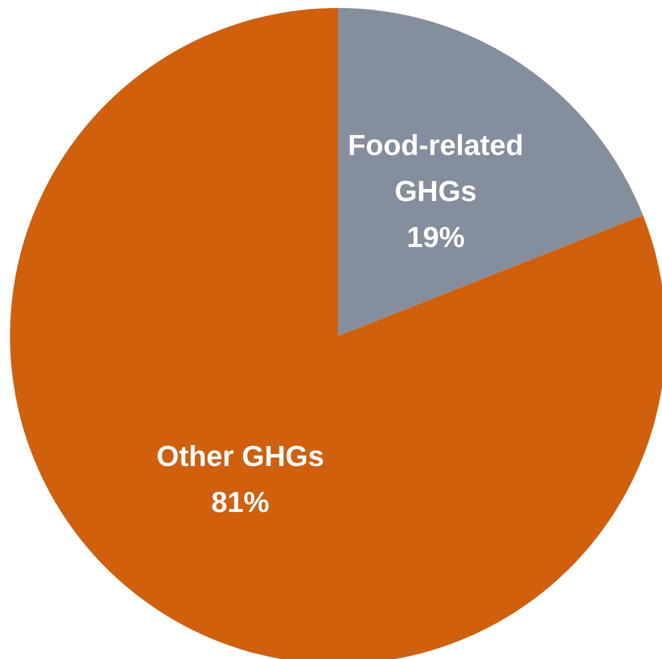 This screenshot has width=662, height=659. I want to click on slice-label: Food-related GHGs, so click(436, 169).